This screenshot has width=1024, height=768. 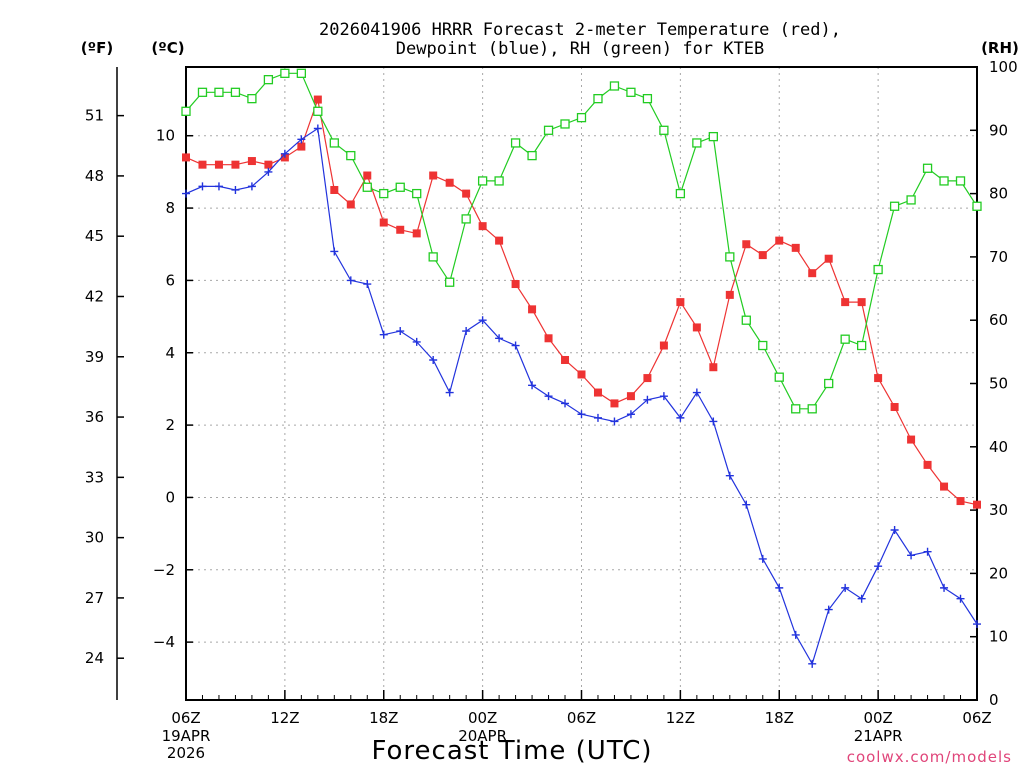 I want to click on rh-tick-label: 30, so click(x=998, y=510).